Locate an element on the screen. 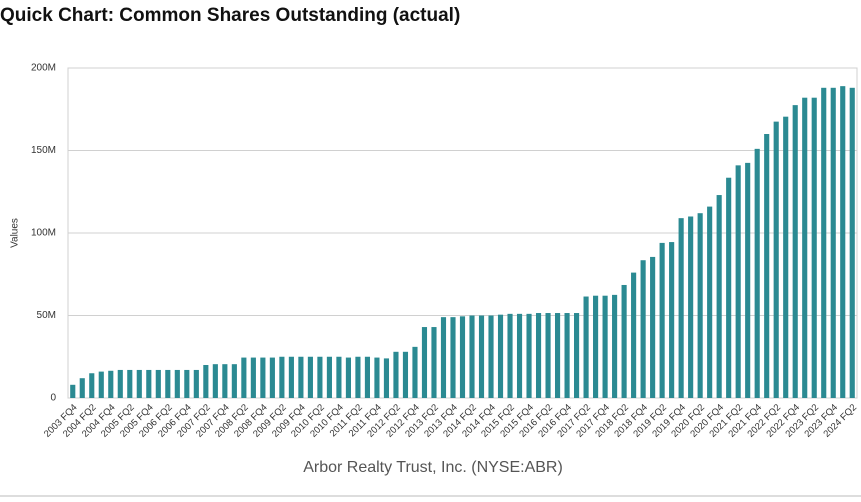 This screenshot has height=502, width=861. y-axis-label: Values is located at coordinates (15, 233).